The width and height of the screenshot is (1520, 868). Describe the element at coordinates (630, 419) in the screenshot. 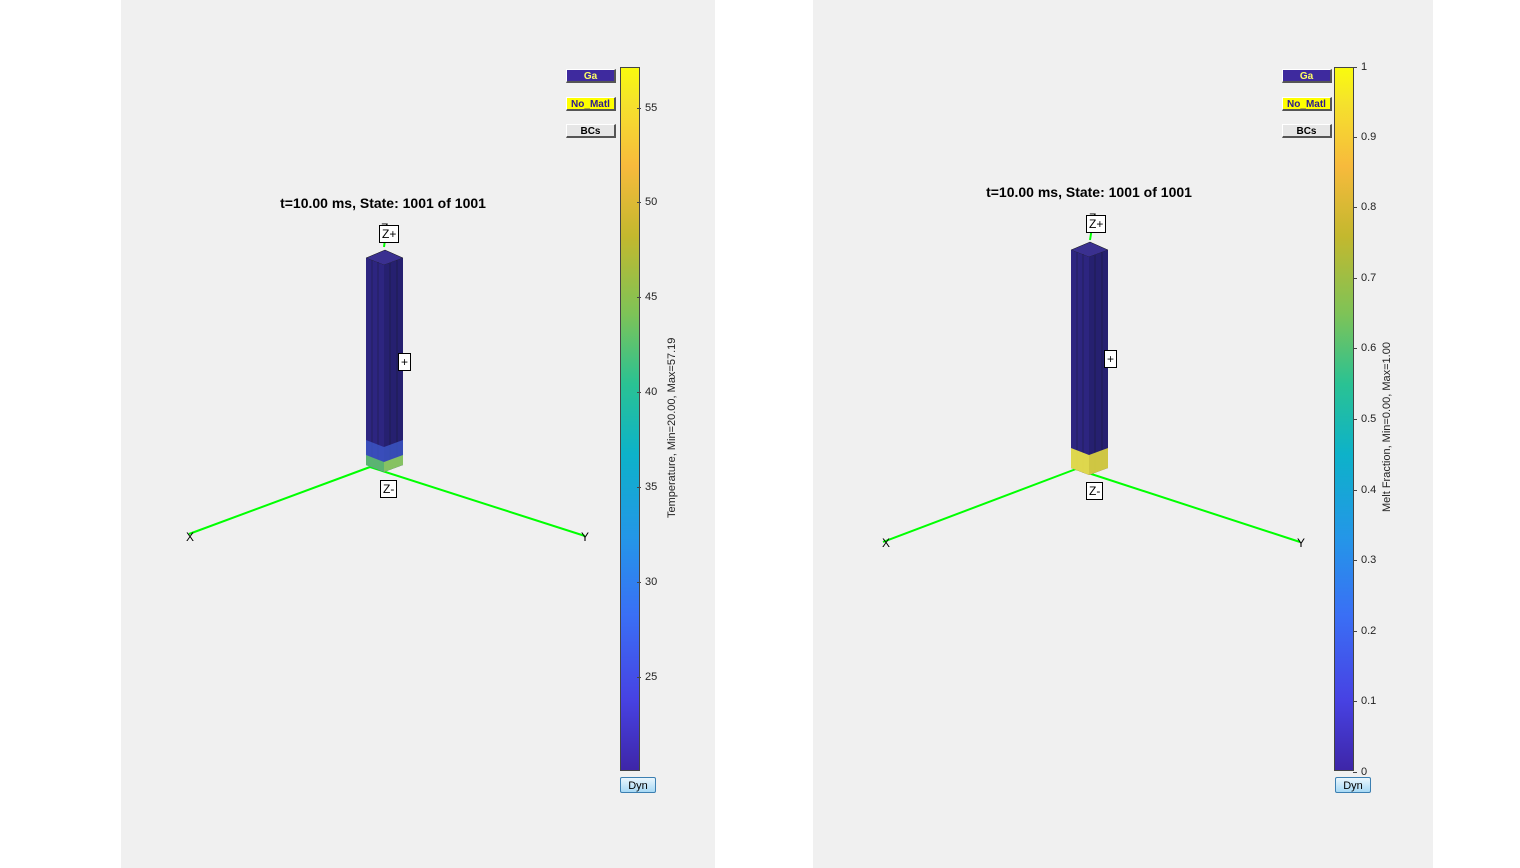

I see `temperature-colorbar` at that location.